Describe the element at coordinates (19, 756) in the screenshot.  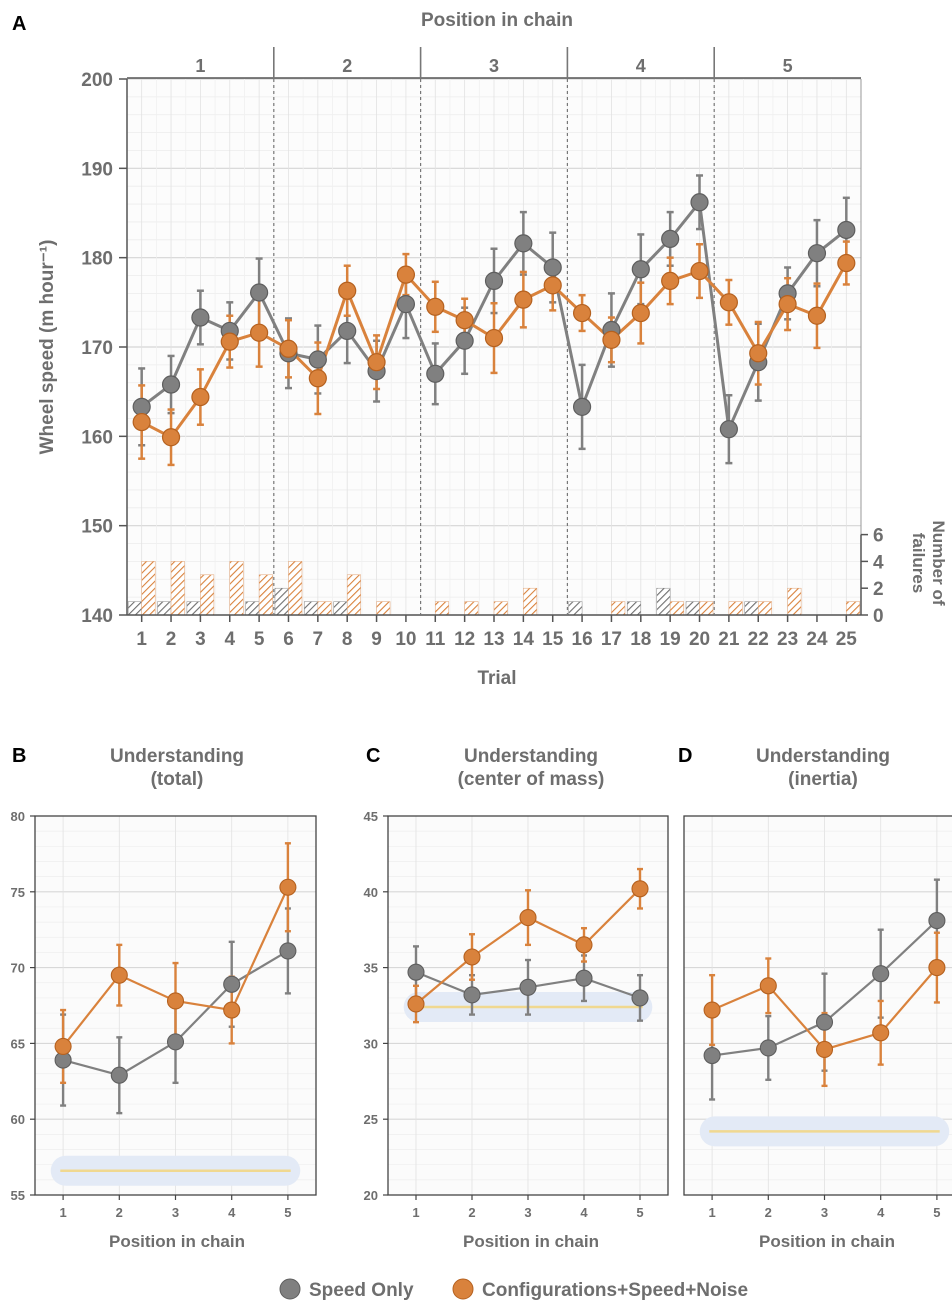
I see `panel-label-b: B` at that location.